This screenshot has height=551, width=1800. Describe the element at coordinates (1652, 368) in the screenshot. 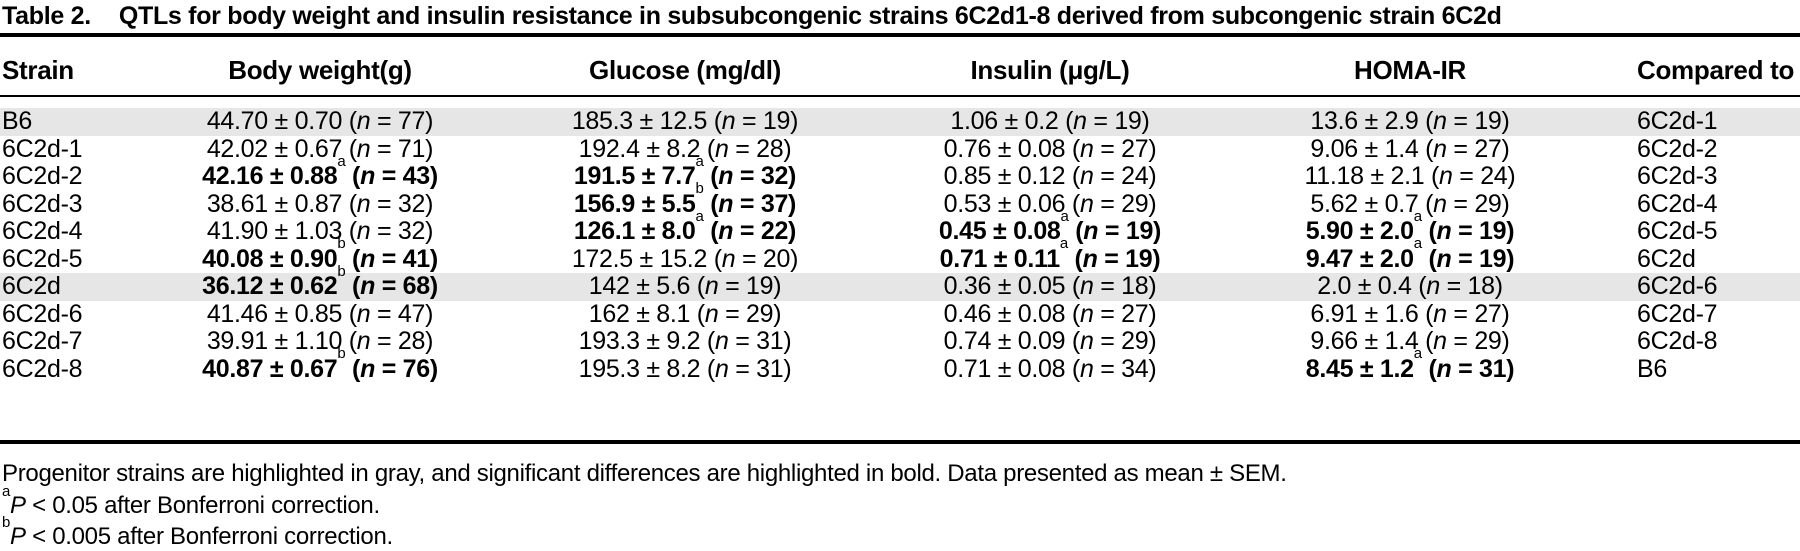

I see `cell-compared-to: B6` at that location.